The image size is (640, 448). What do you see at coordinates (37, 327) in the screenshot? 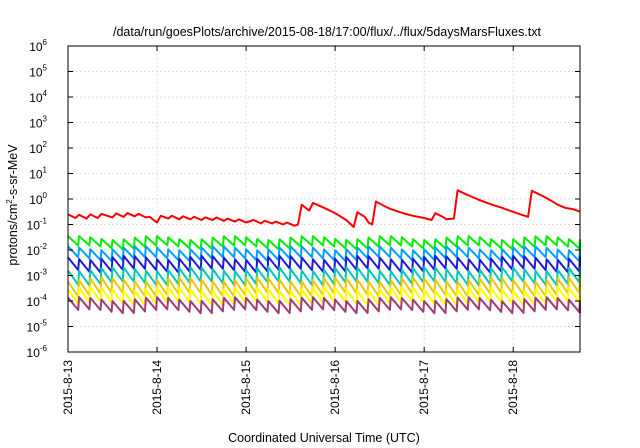
I see `y-tick-label: 10⁻⁵` at bounding box center [37, 327].